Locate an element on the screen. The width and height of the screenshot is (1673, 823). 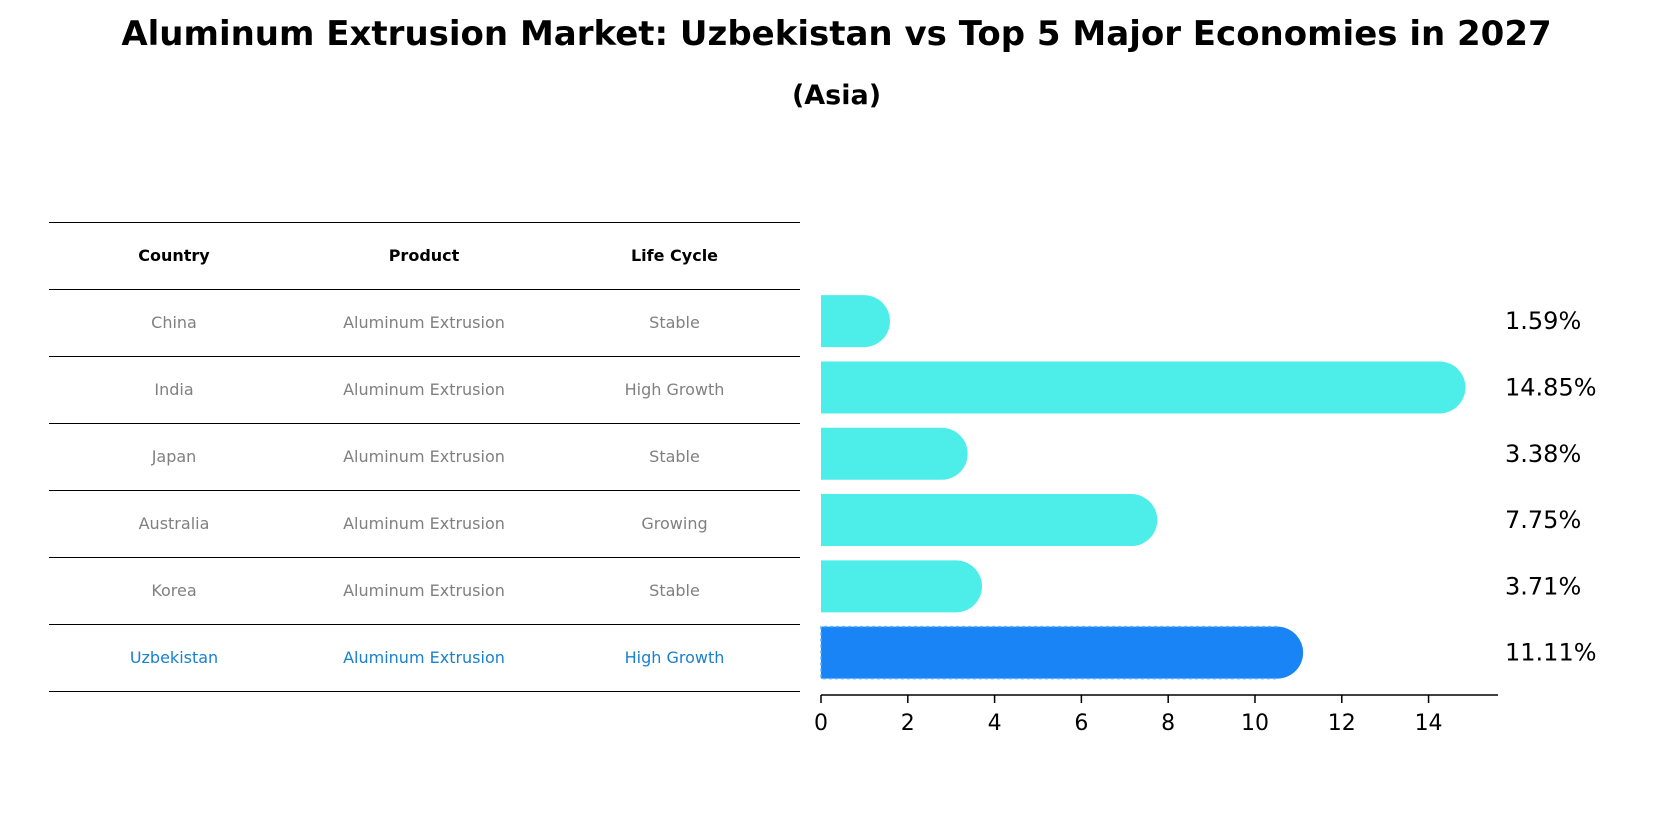
header-life-cycle: Life Cycle is located at coordinates (674, 255).